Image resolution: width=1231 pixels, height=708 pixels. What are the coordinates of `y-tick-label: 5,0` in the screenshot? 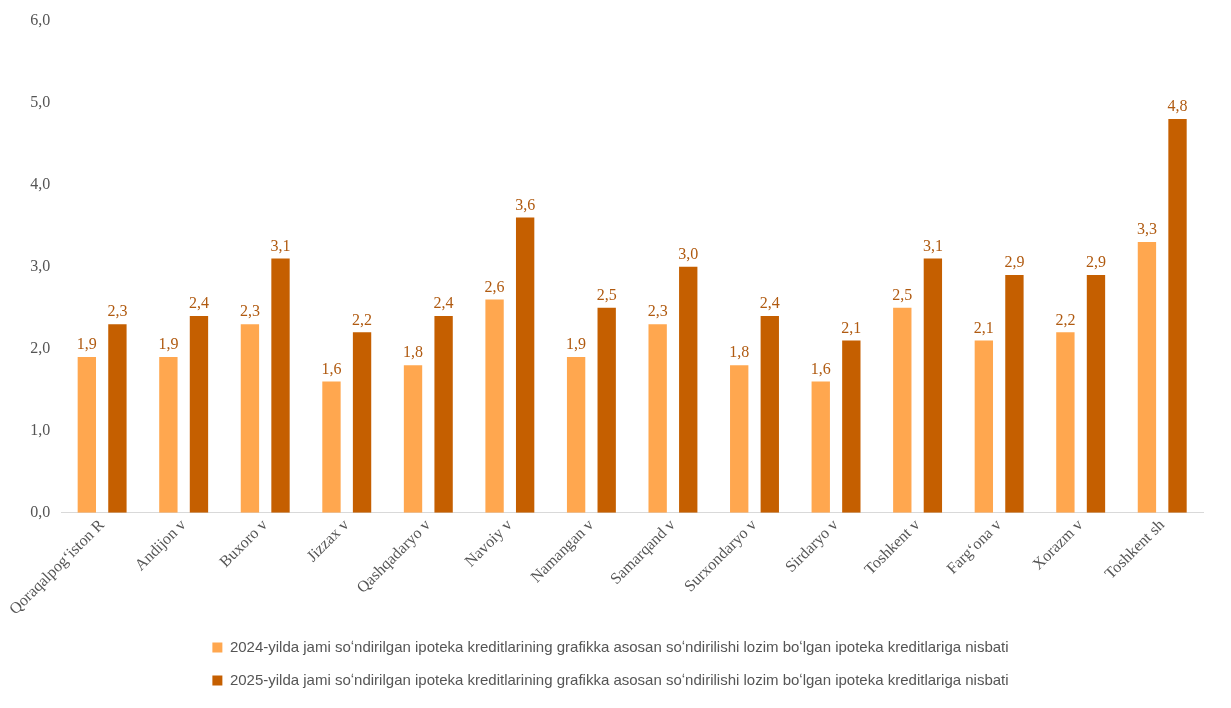 It's located at (40, 101).